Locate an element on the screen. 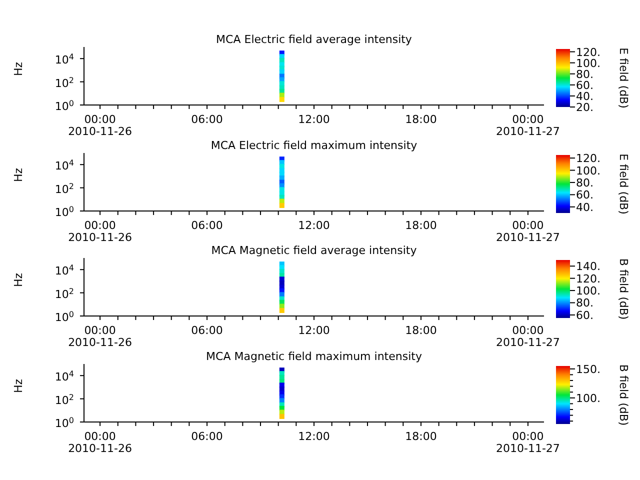  chart-title: MCA Electric field maximum intensity is located at coordinates (314, 145).